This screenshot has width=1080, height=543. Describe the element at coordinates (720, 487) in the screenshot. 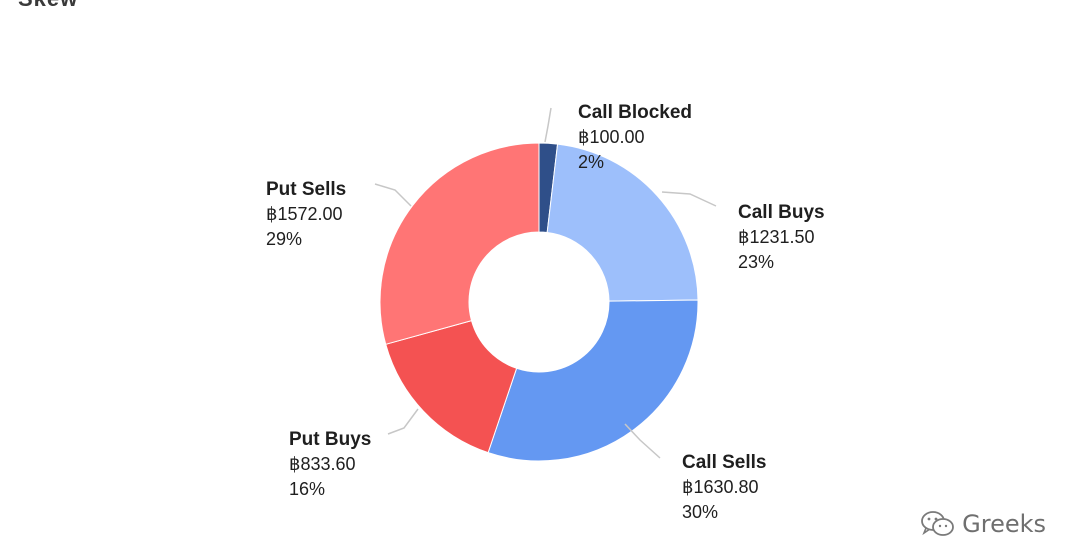

I see `slice-value-call-sells: ฿1630.80` at that location.